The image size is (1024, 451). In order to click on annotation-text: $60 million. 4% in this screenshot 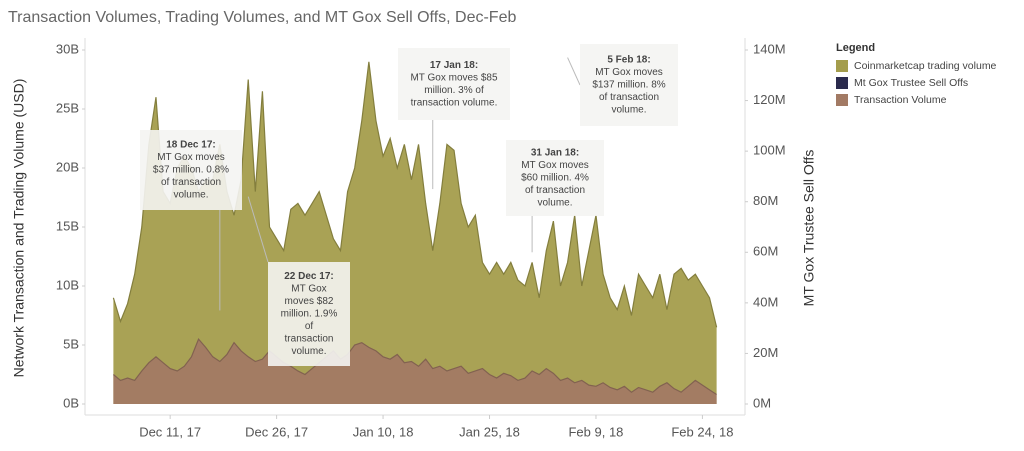, I will do `click(555, 178)`.